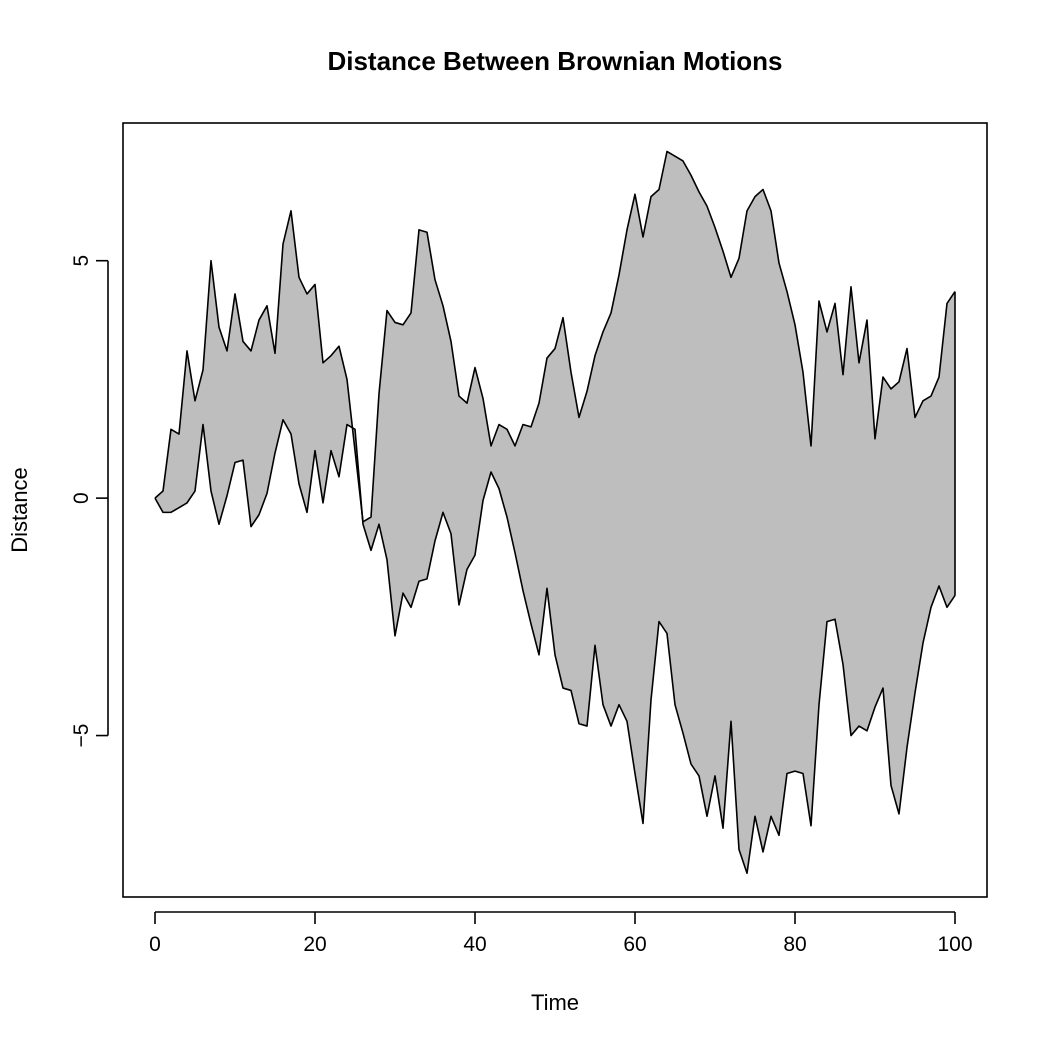  I want to click on chart-title: Distance Between Brownian Motions, so click(554, 61).